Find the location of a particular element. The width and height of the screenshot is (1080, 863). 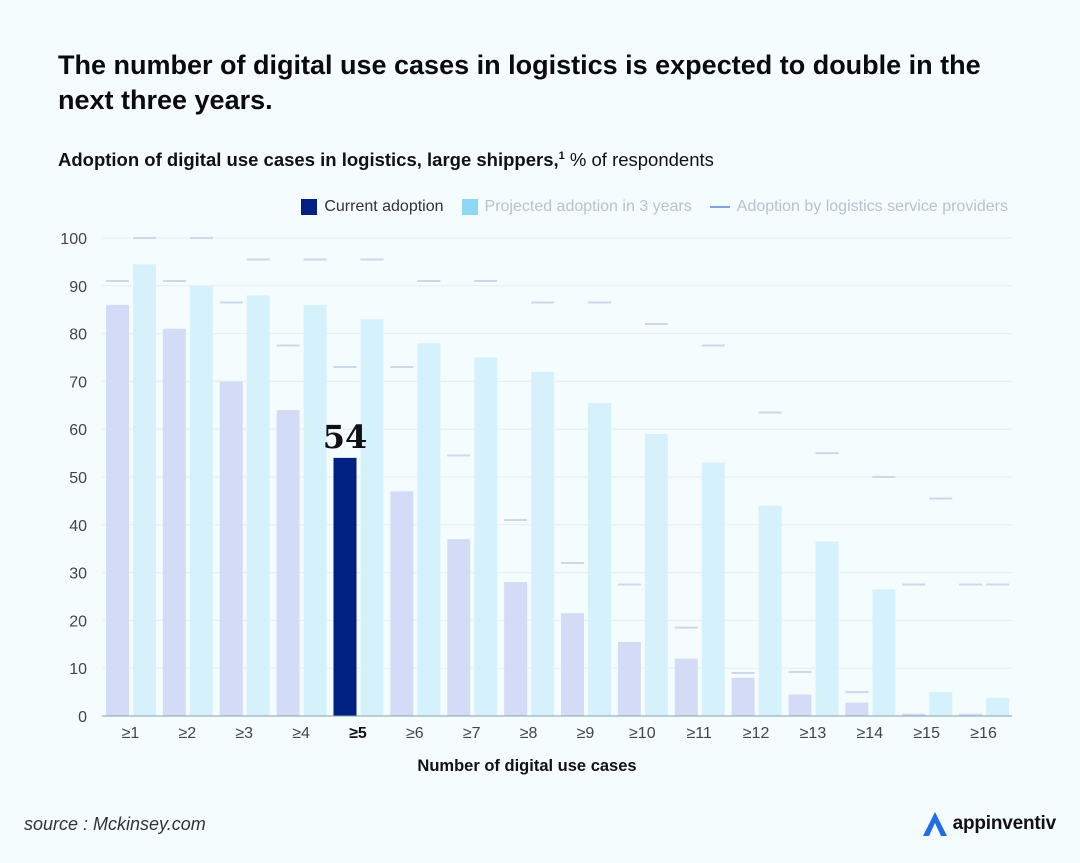

x-tick-label: ≥7 is located at coordinates (472, 733).